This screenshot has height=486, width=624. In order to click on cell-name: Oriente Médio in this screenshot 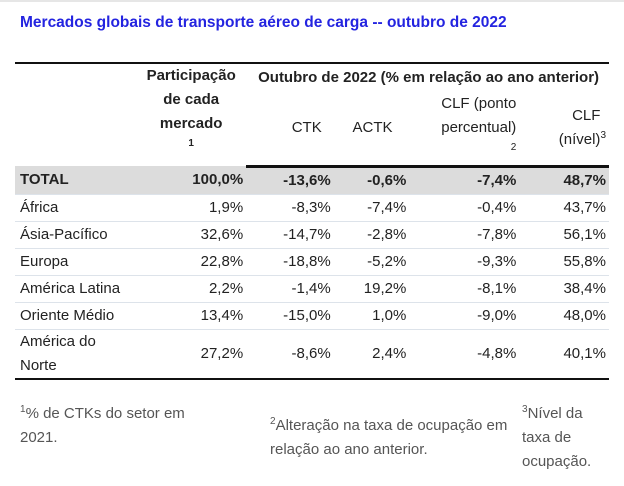, I will do `click(75, 315)`.